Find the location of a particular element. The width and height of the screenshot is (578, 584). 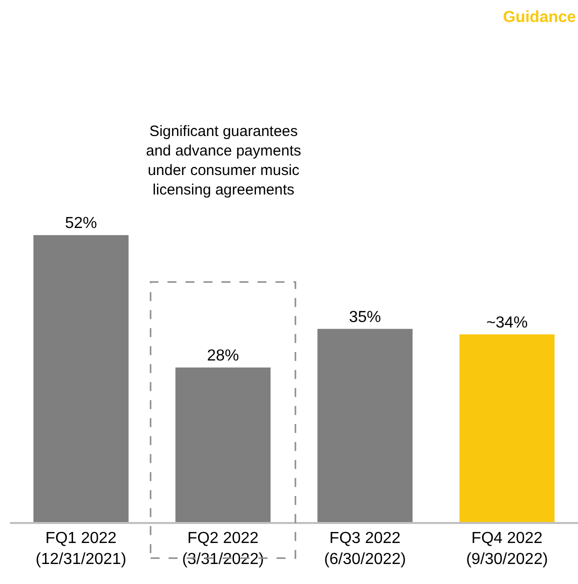

x-tick-label: FQ4 2022 (9/30/2022) is located at coordinates (507, 549).